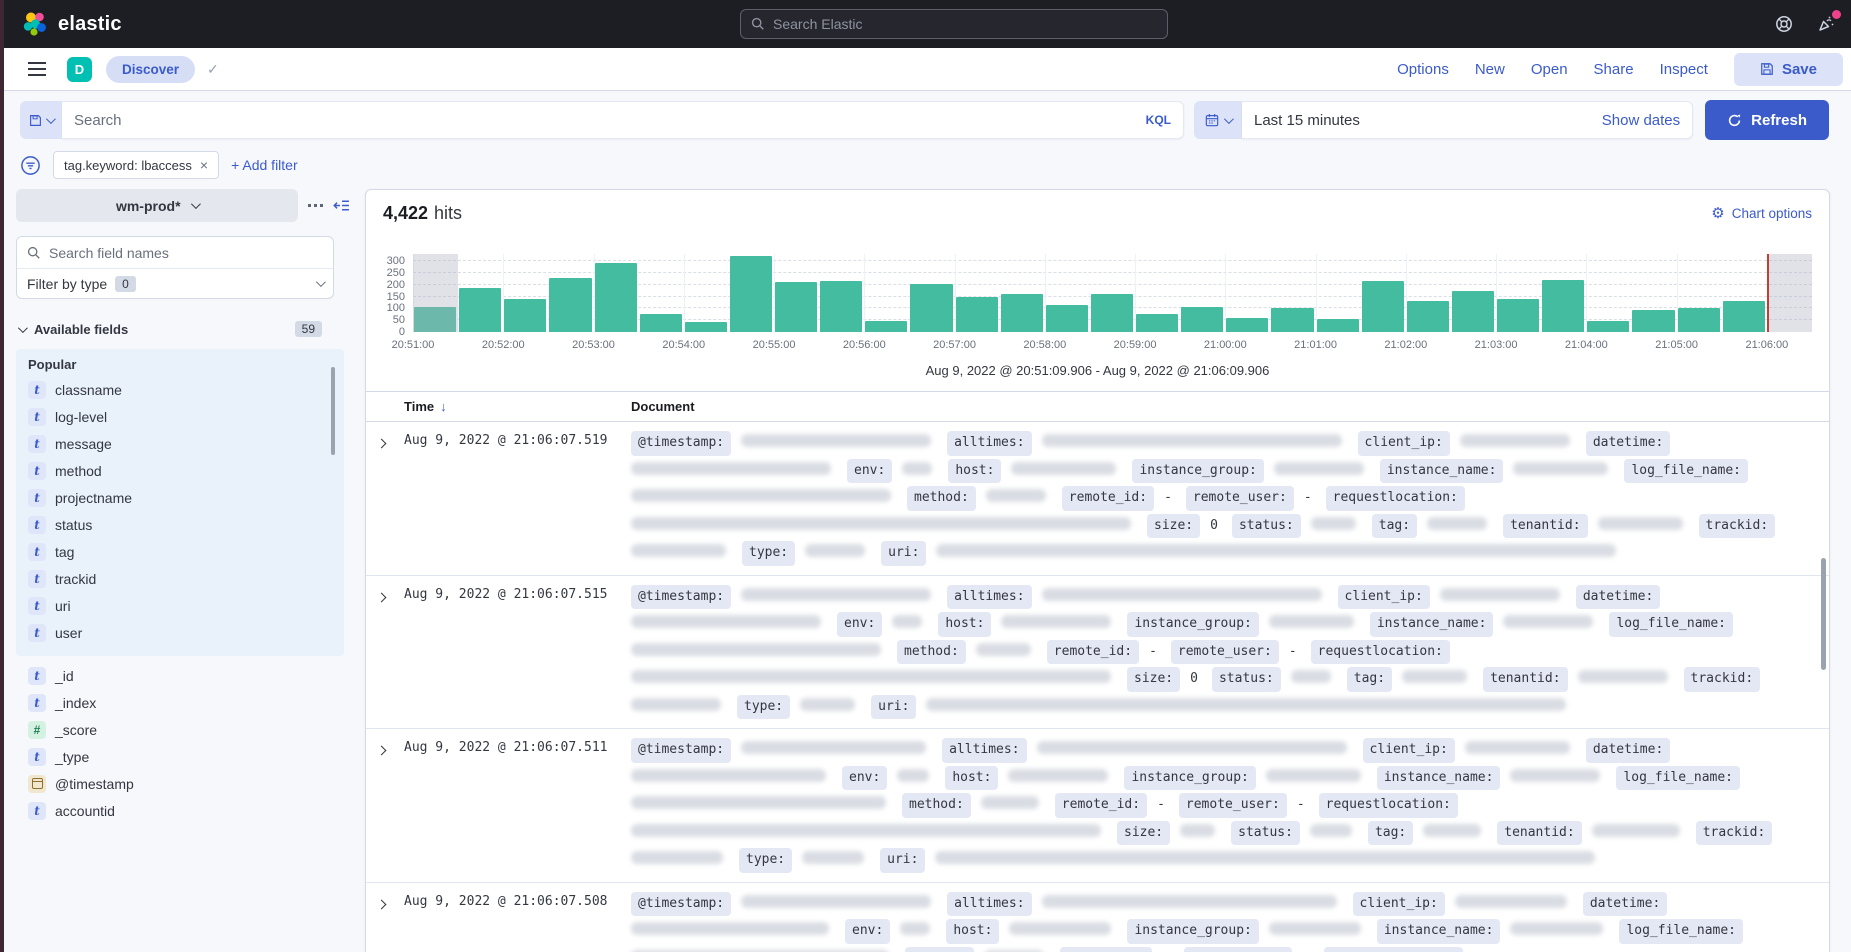 The image size is (1851, 952). Describe the element at coordinates (151, 69) in the screenshot. I see `breadcrumb: Discover` at that location.